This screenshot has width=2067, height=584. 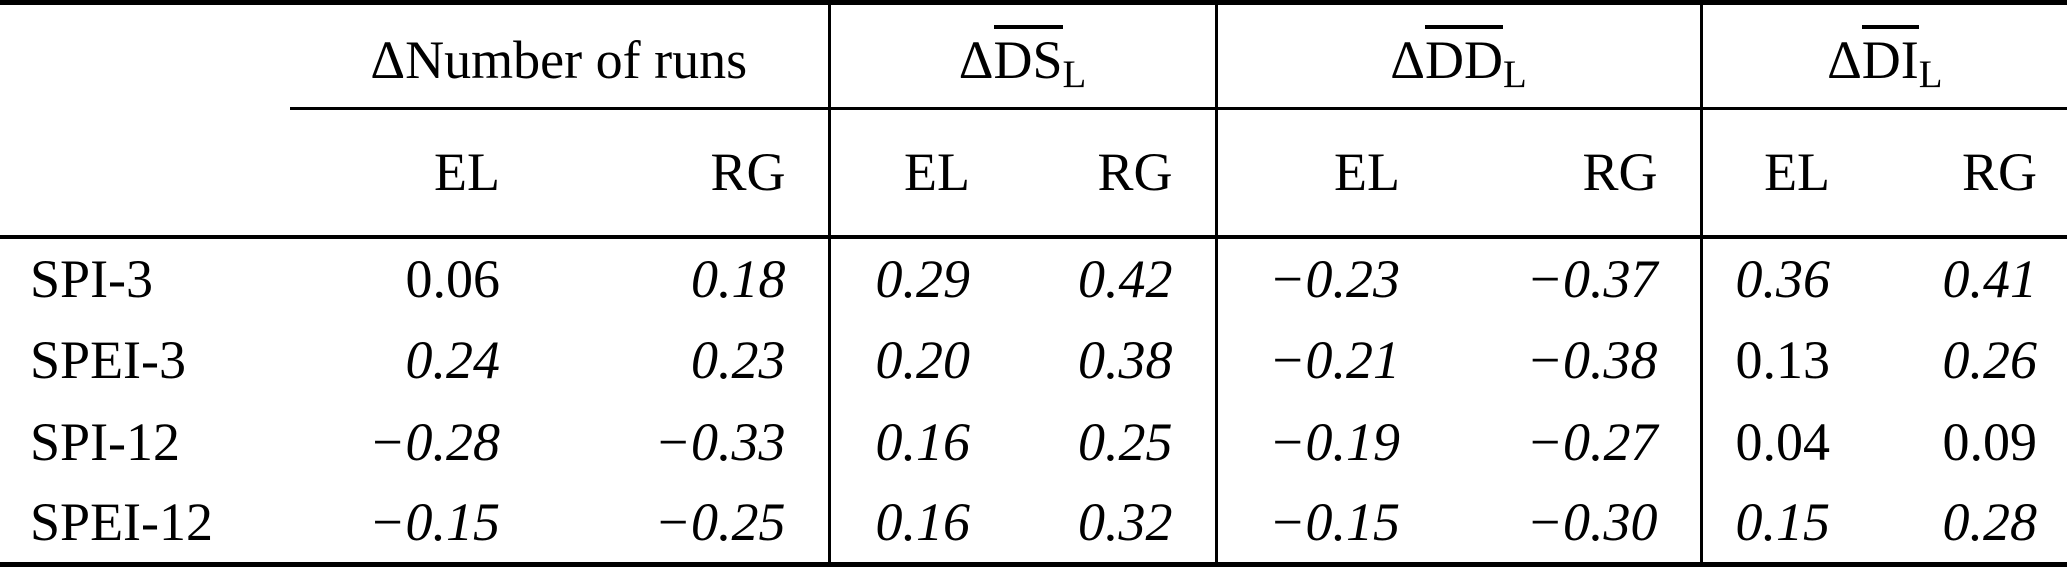 I want to click on subheader-rg-4: RG, so click(x=1963, y=173).